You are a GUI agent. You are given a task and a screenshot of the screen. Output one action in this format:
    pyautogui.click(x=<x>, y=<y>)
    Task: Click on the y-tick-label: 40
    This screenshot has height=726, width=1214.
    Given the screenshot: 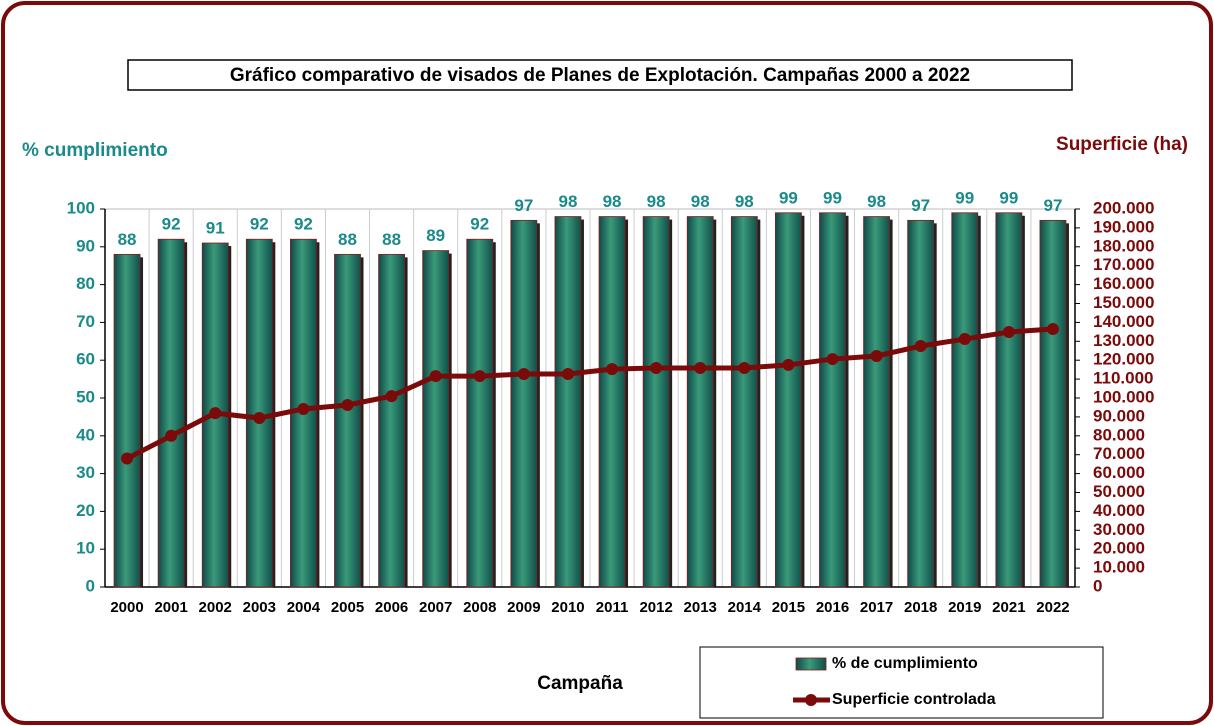 What is the action you would take?
    pyautogui.click(x=85, y=434)
    